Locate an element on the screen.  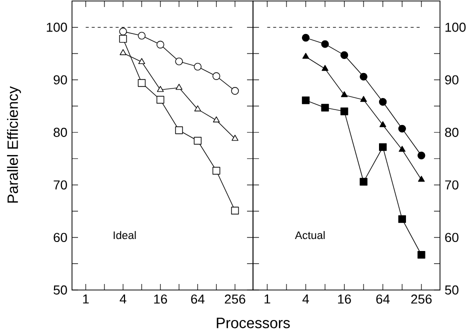
x-axis-title: Processors is located at coordinates (253, 323).